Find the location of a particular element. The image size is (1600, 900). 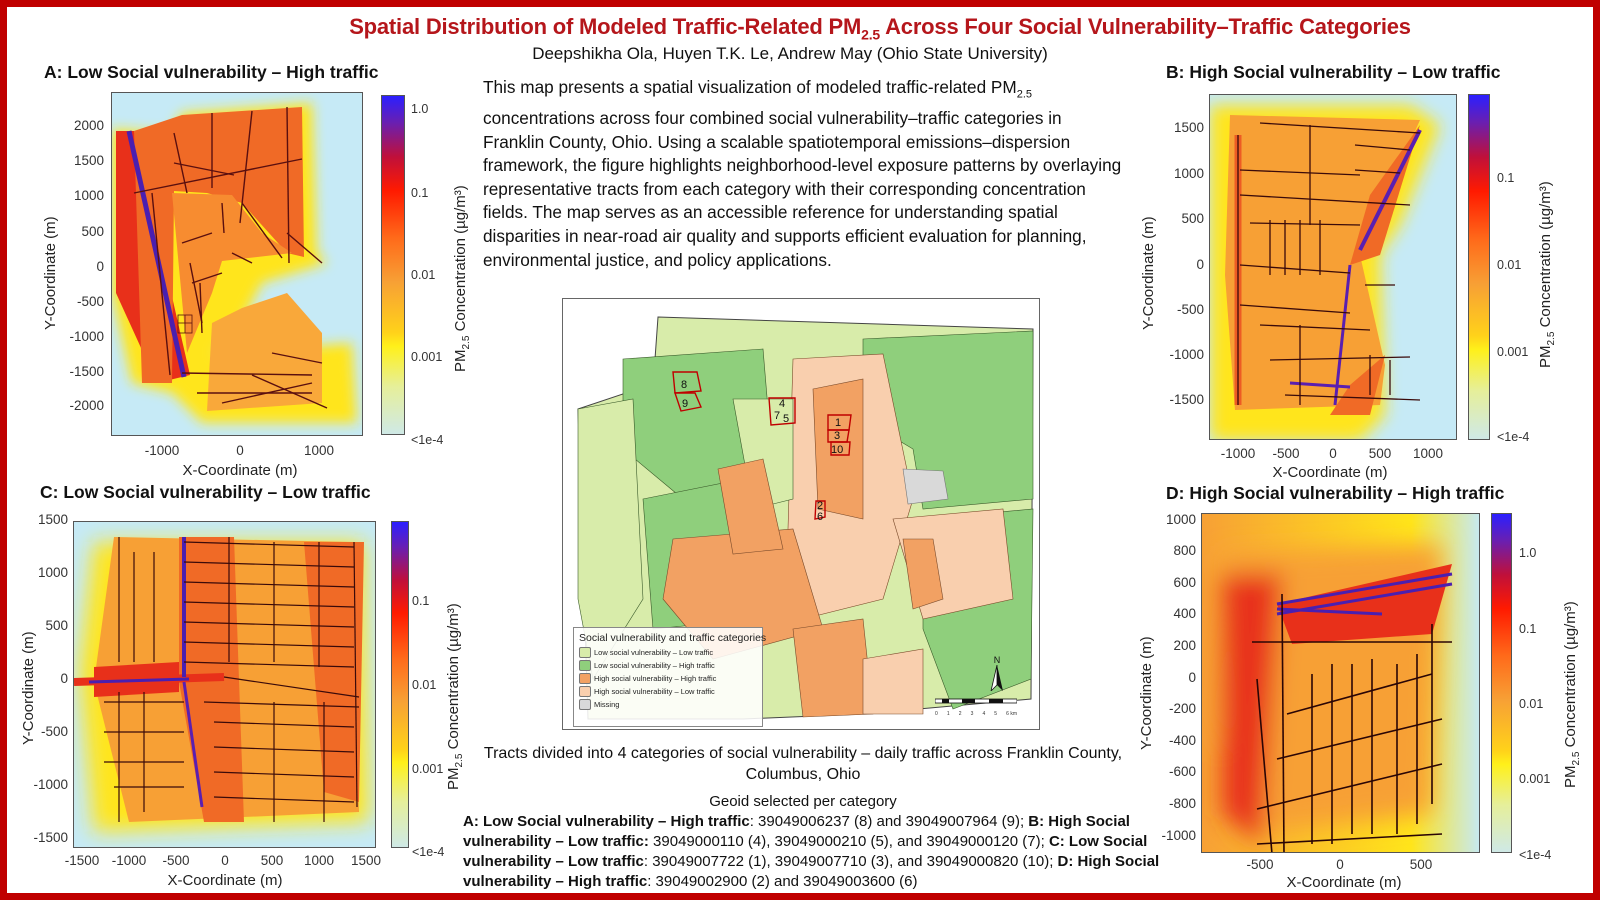

tract-label-6: 6 is located at coordinates (820, 517).